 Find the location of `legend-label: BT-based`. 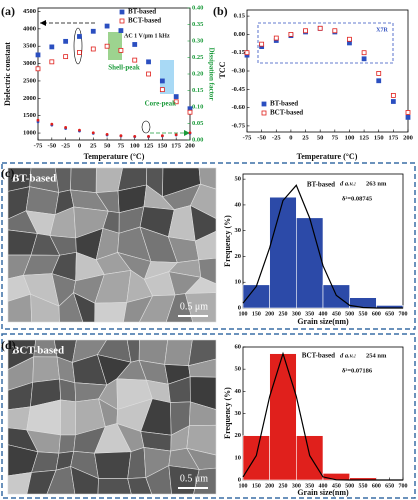

legend-label: BT-based is located at coordinates (142, 12).